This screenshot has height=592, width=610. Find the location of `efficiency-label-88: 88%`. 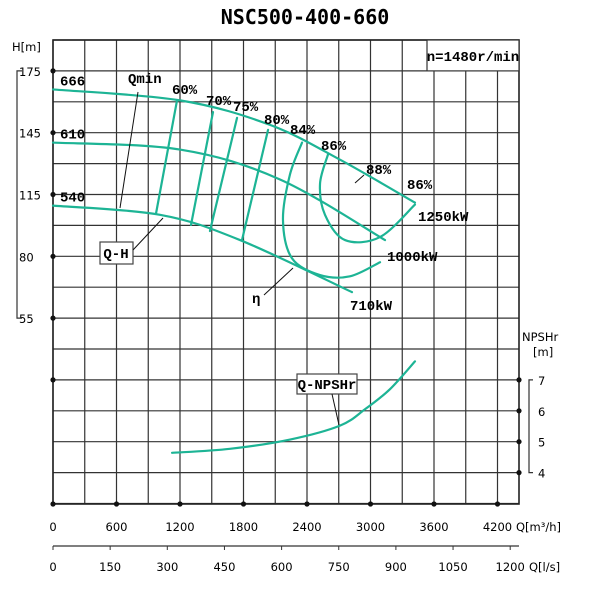

efficiency-label-88: 88% is located at coordinates (379, 171).